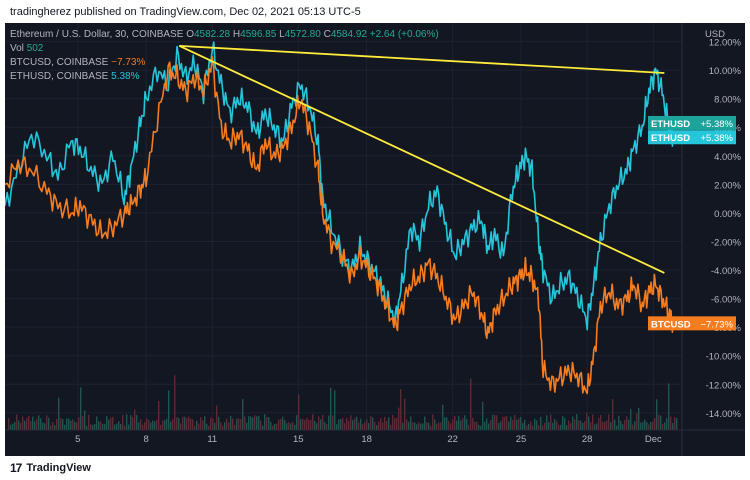 This screenshot has width=750, height=480. Describe the element at coordinates (375, 437) in the screenshot. I see `x-axis: 5 8 11 15 18 22 25 28 Dec` at that location.